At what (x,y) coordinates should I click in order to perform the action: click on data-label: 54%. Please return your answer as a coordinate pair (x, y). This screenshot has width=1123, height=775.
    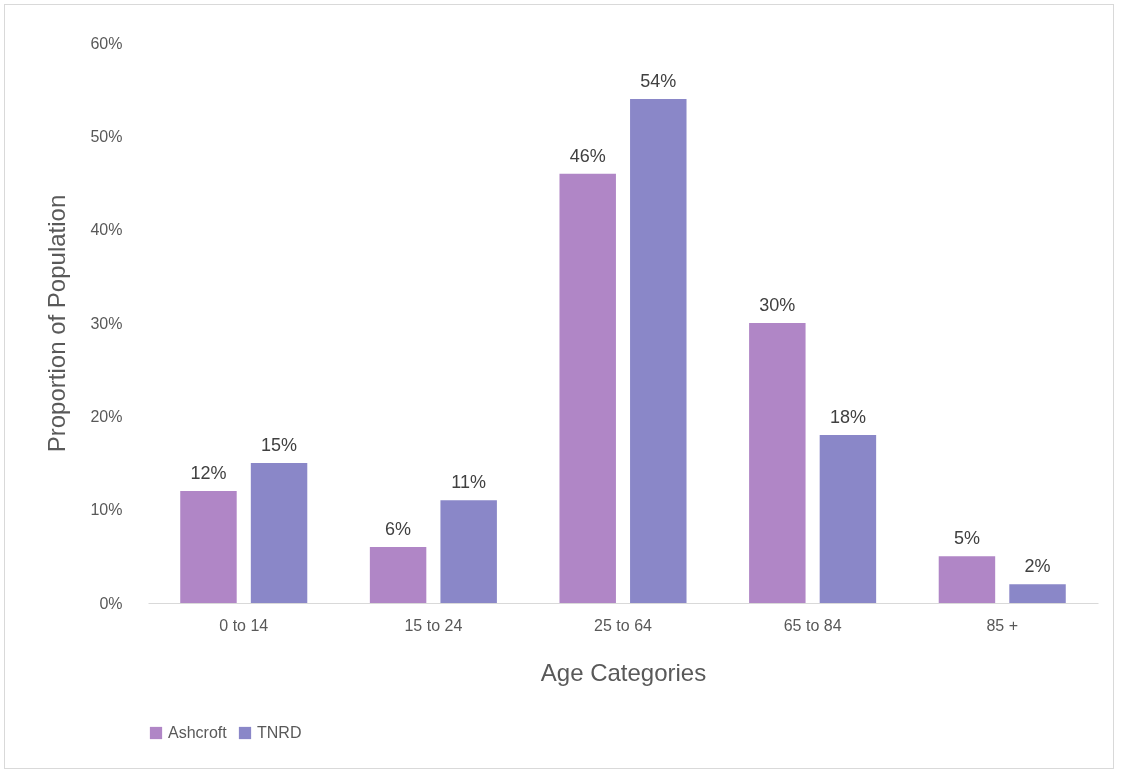
    Looking at the image, I should click on (658, 81).